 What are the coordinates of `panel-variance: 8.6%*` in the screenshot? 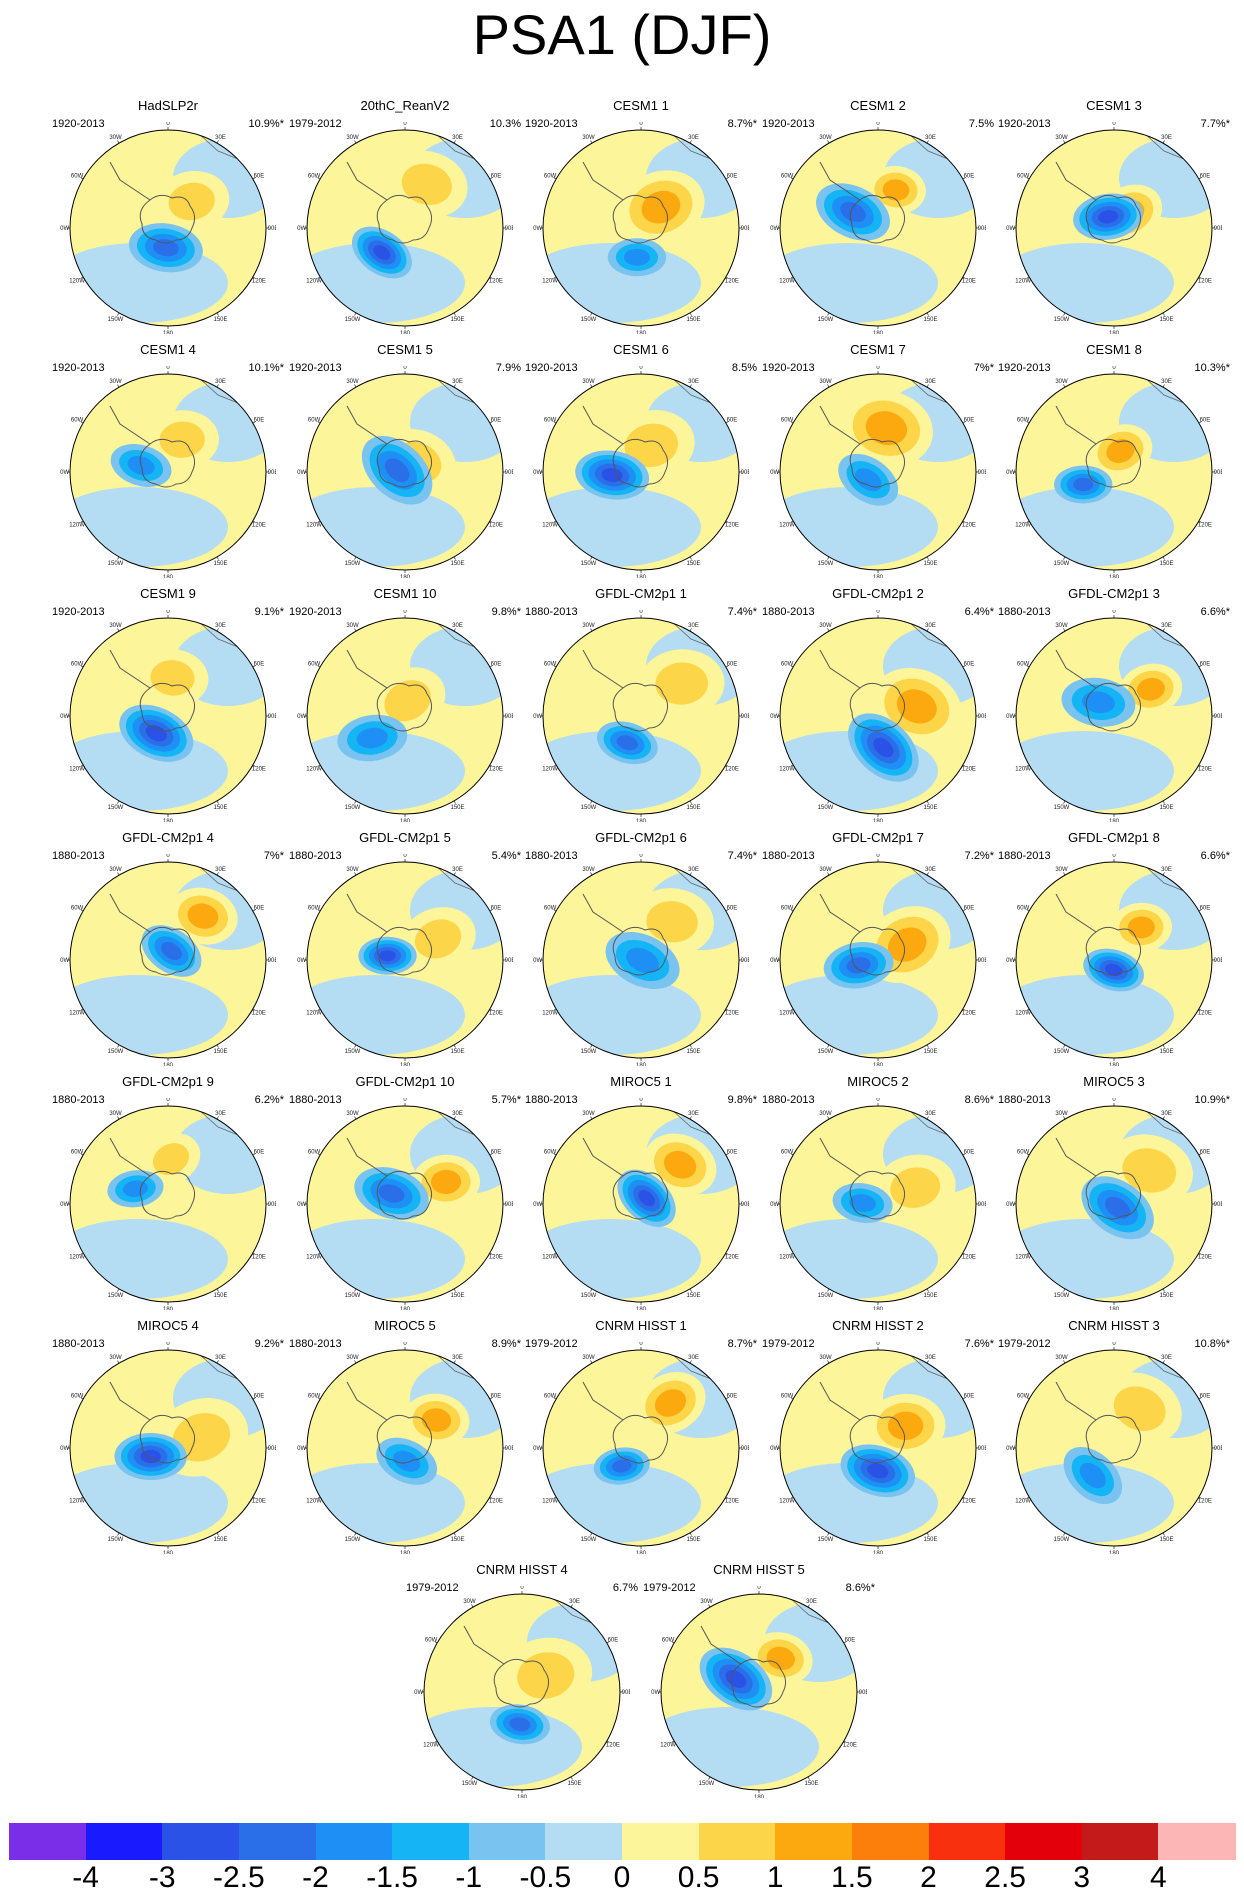 It's located at (979, 1100).